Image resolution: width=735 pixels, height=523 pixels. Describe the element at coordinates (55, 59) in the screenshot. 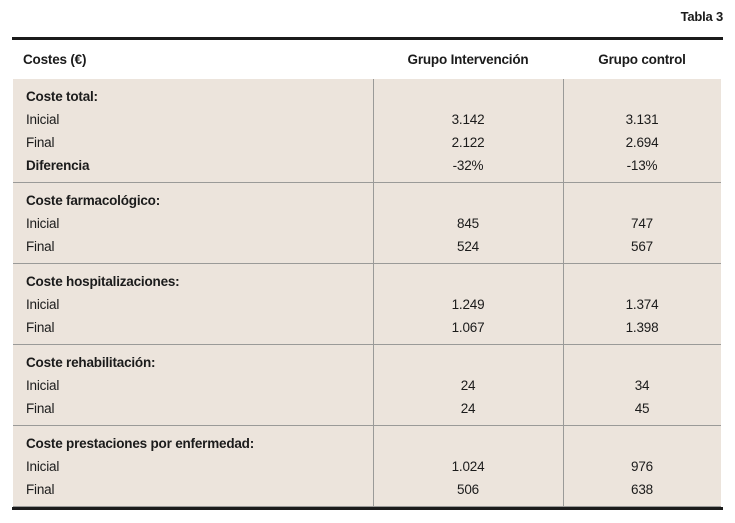

I see `column-header-costes: Costes (€)` at that location.